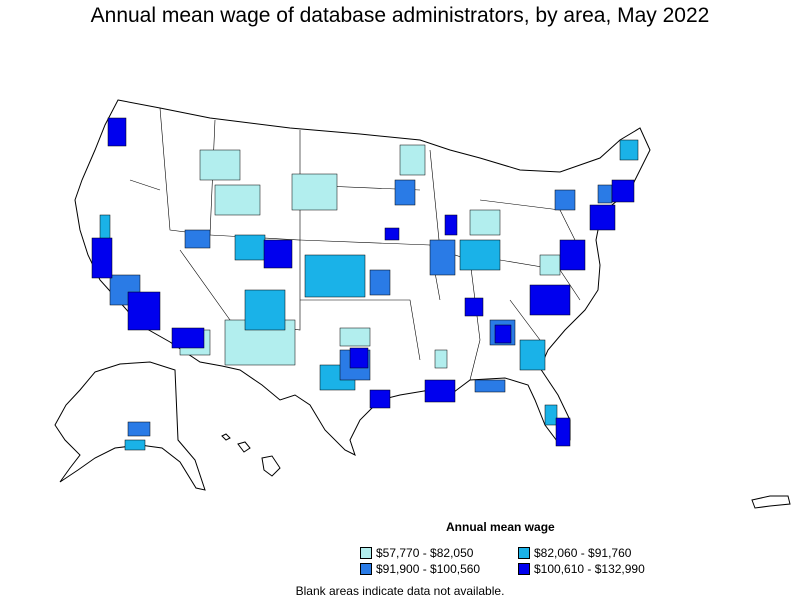  I want to click on legend-label: $57,770 - $82,050, so click(425, 553).